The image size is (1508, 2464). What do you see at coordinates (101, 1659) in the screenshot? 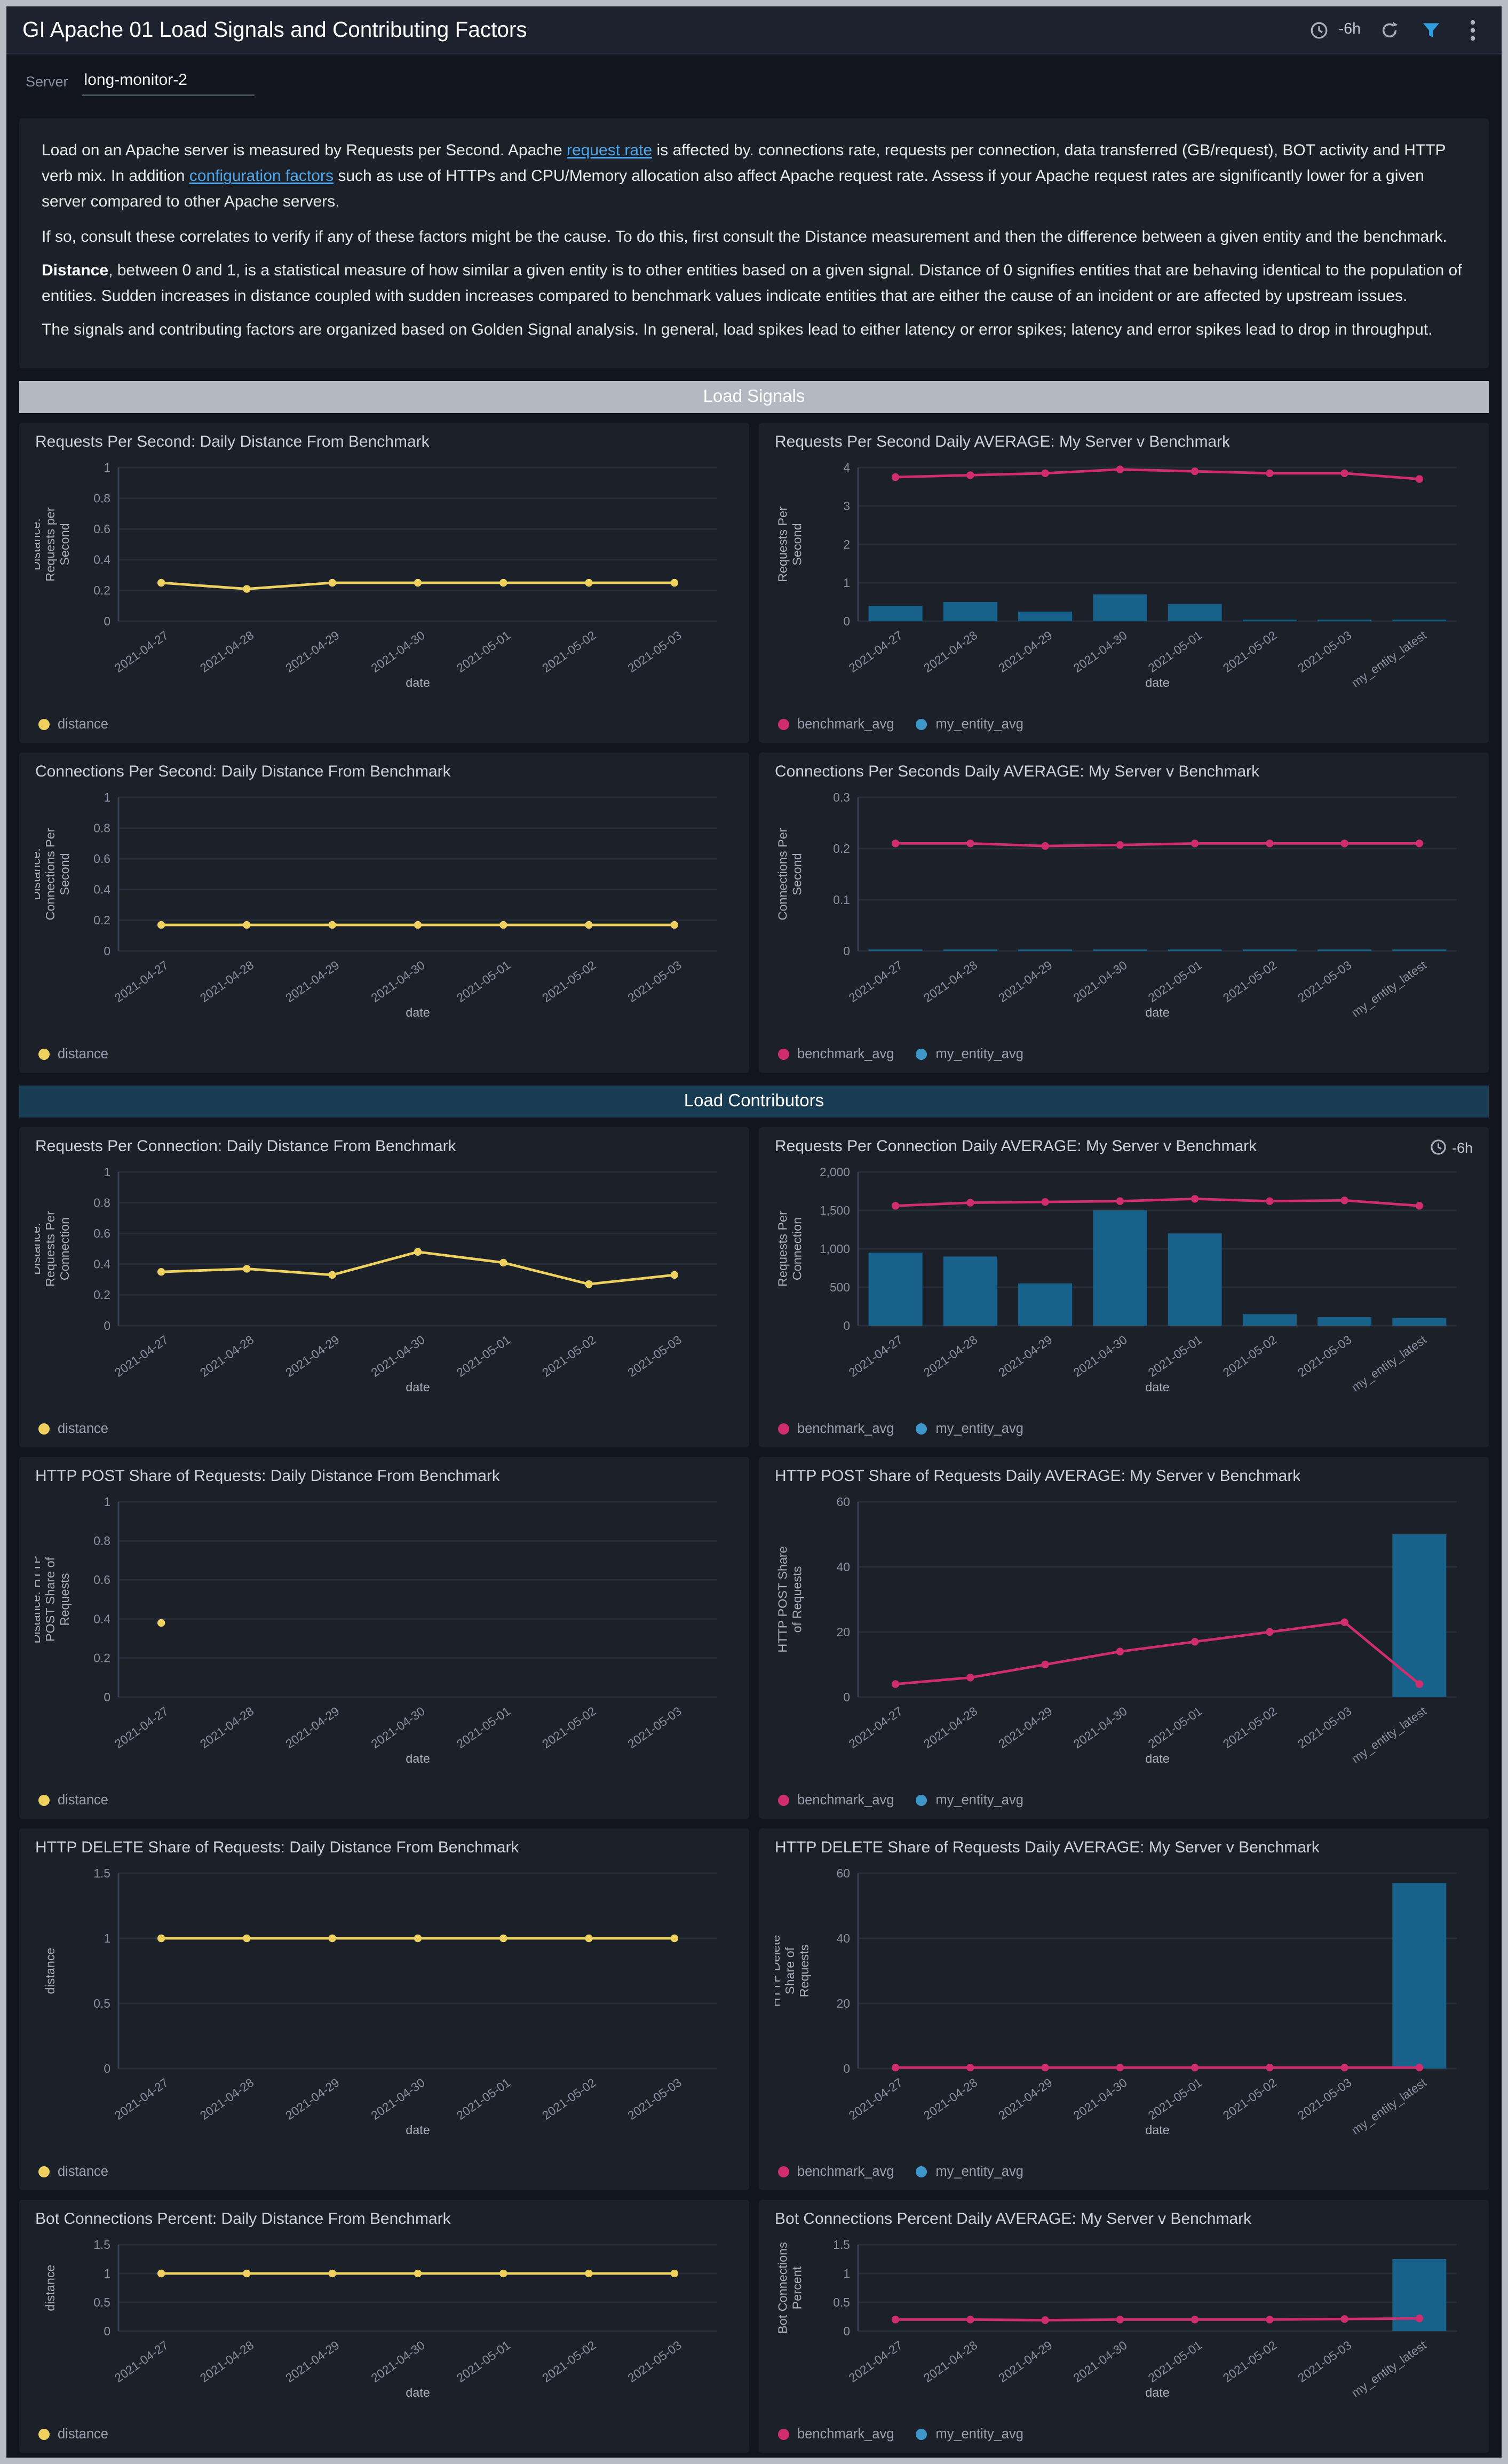
I see `svg-text: 0.2` at bounding box center [101, 1659].